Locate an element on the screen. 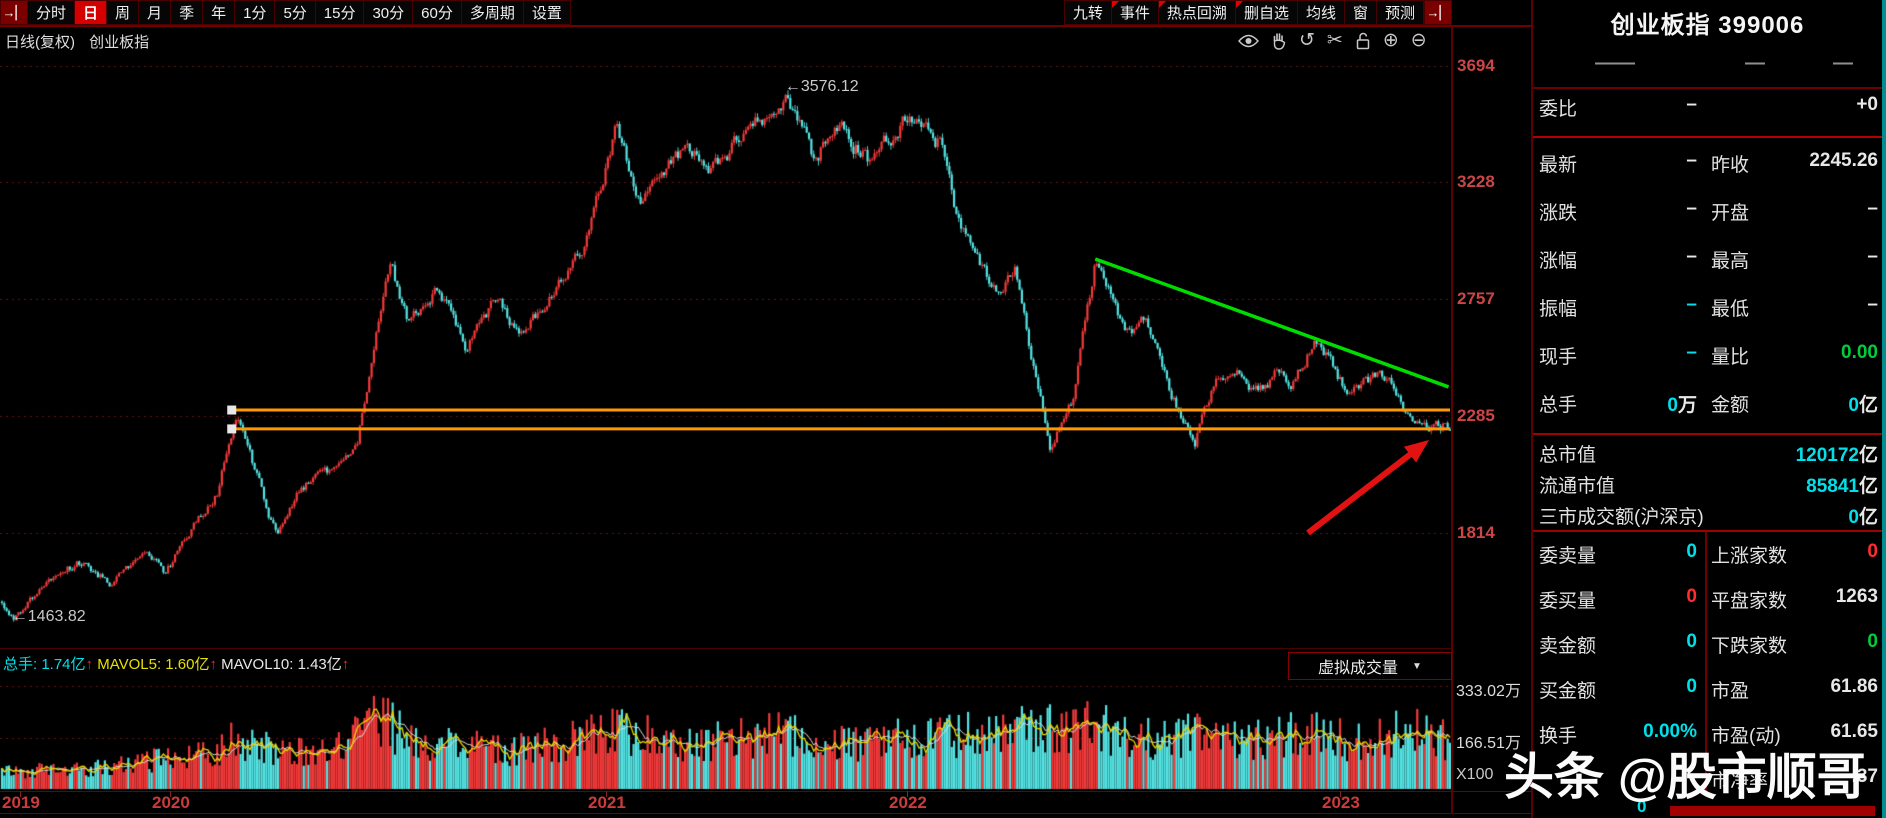 Image resolution: width=1886 pixels, height=818 pixels. panel-column-divider is located at coordinates (1706, 663).